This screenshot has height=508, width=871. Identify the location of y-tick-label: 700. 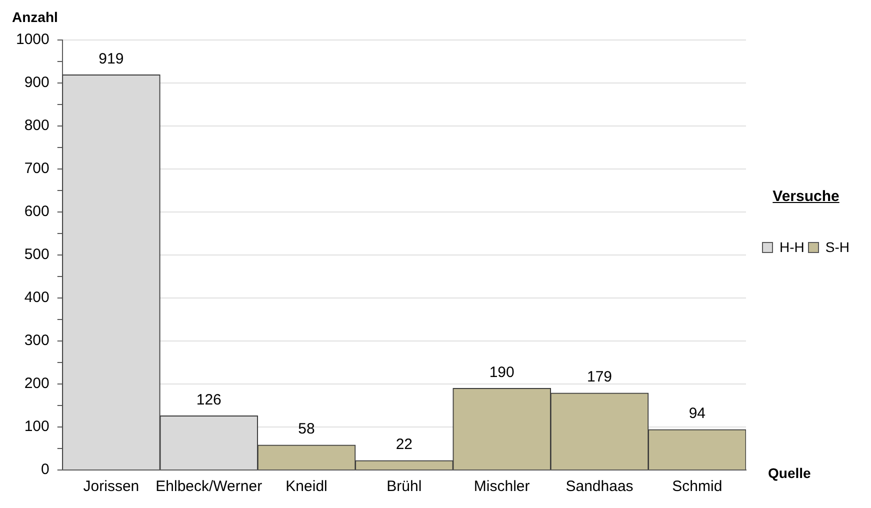
(37, 169).